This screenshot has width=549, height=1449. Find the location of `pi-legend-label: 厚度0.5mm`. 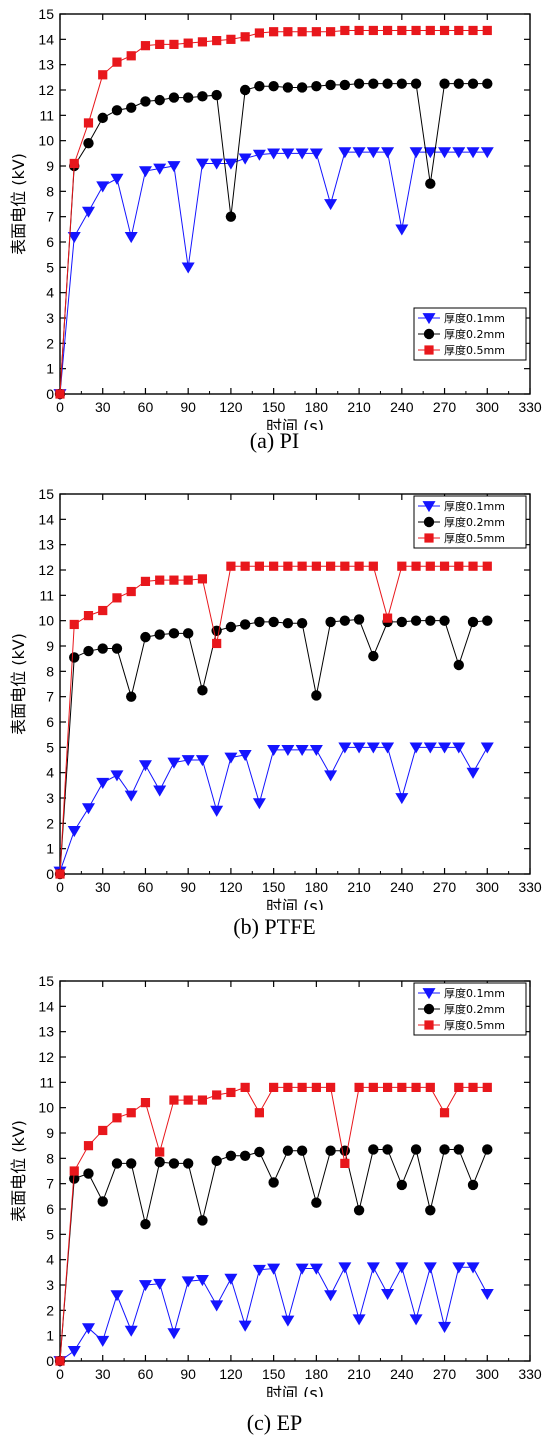

pi-legend-label: 厚度0.5mm is located at coordinates (474, 350).